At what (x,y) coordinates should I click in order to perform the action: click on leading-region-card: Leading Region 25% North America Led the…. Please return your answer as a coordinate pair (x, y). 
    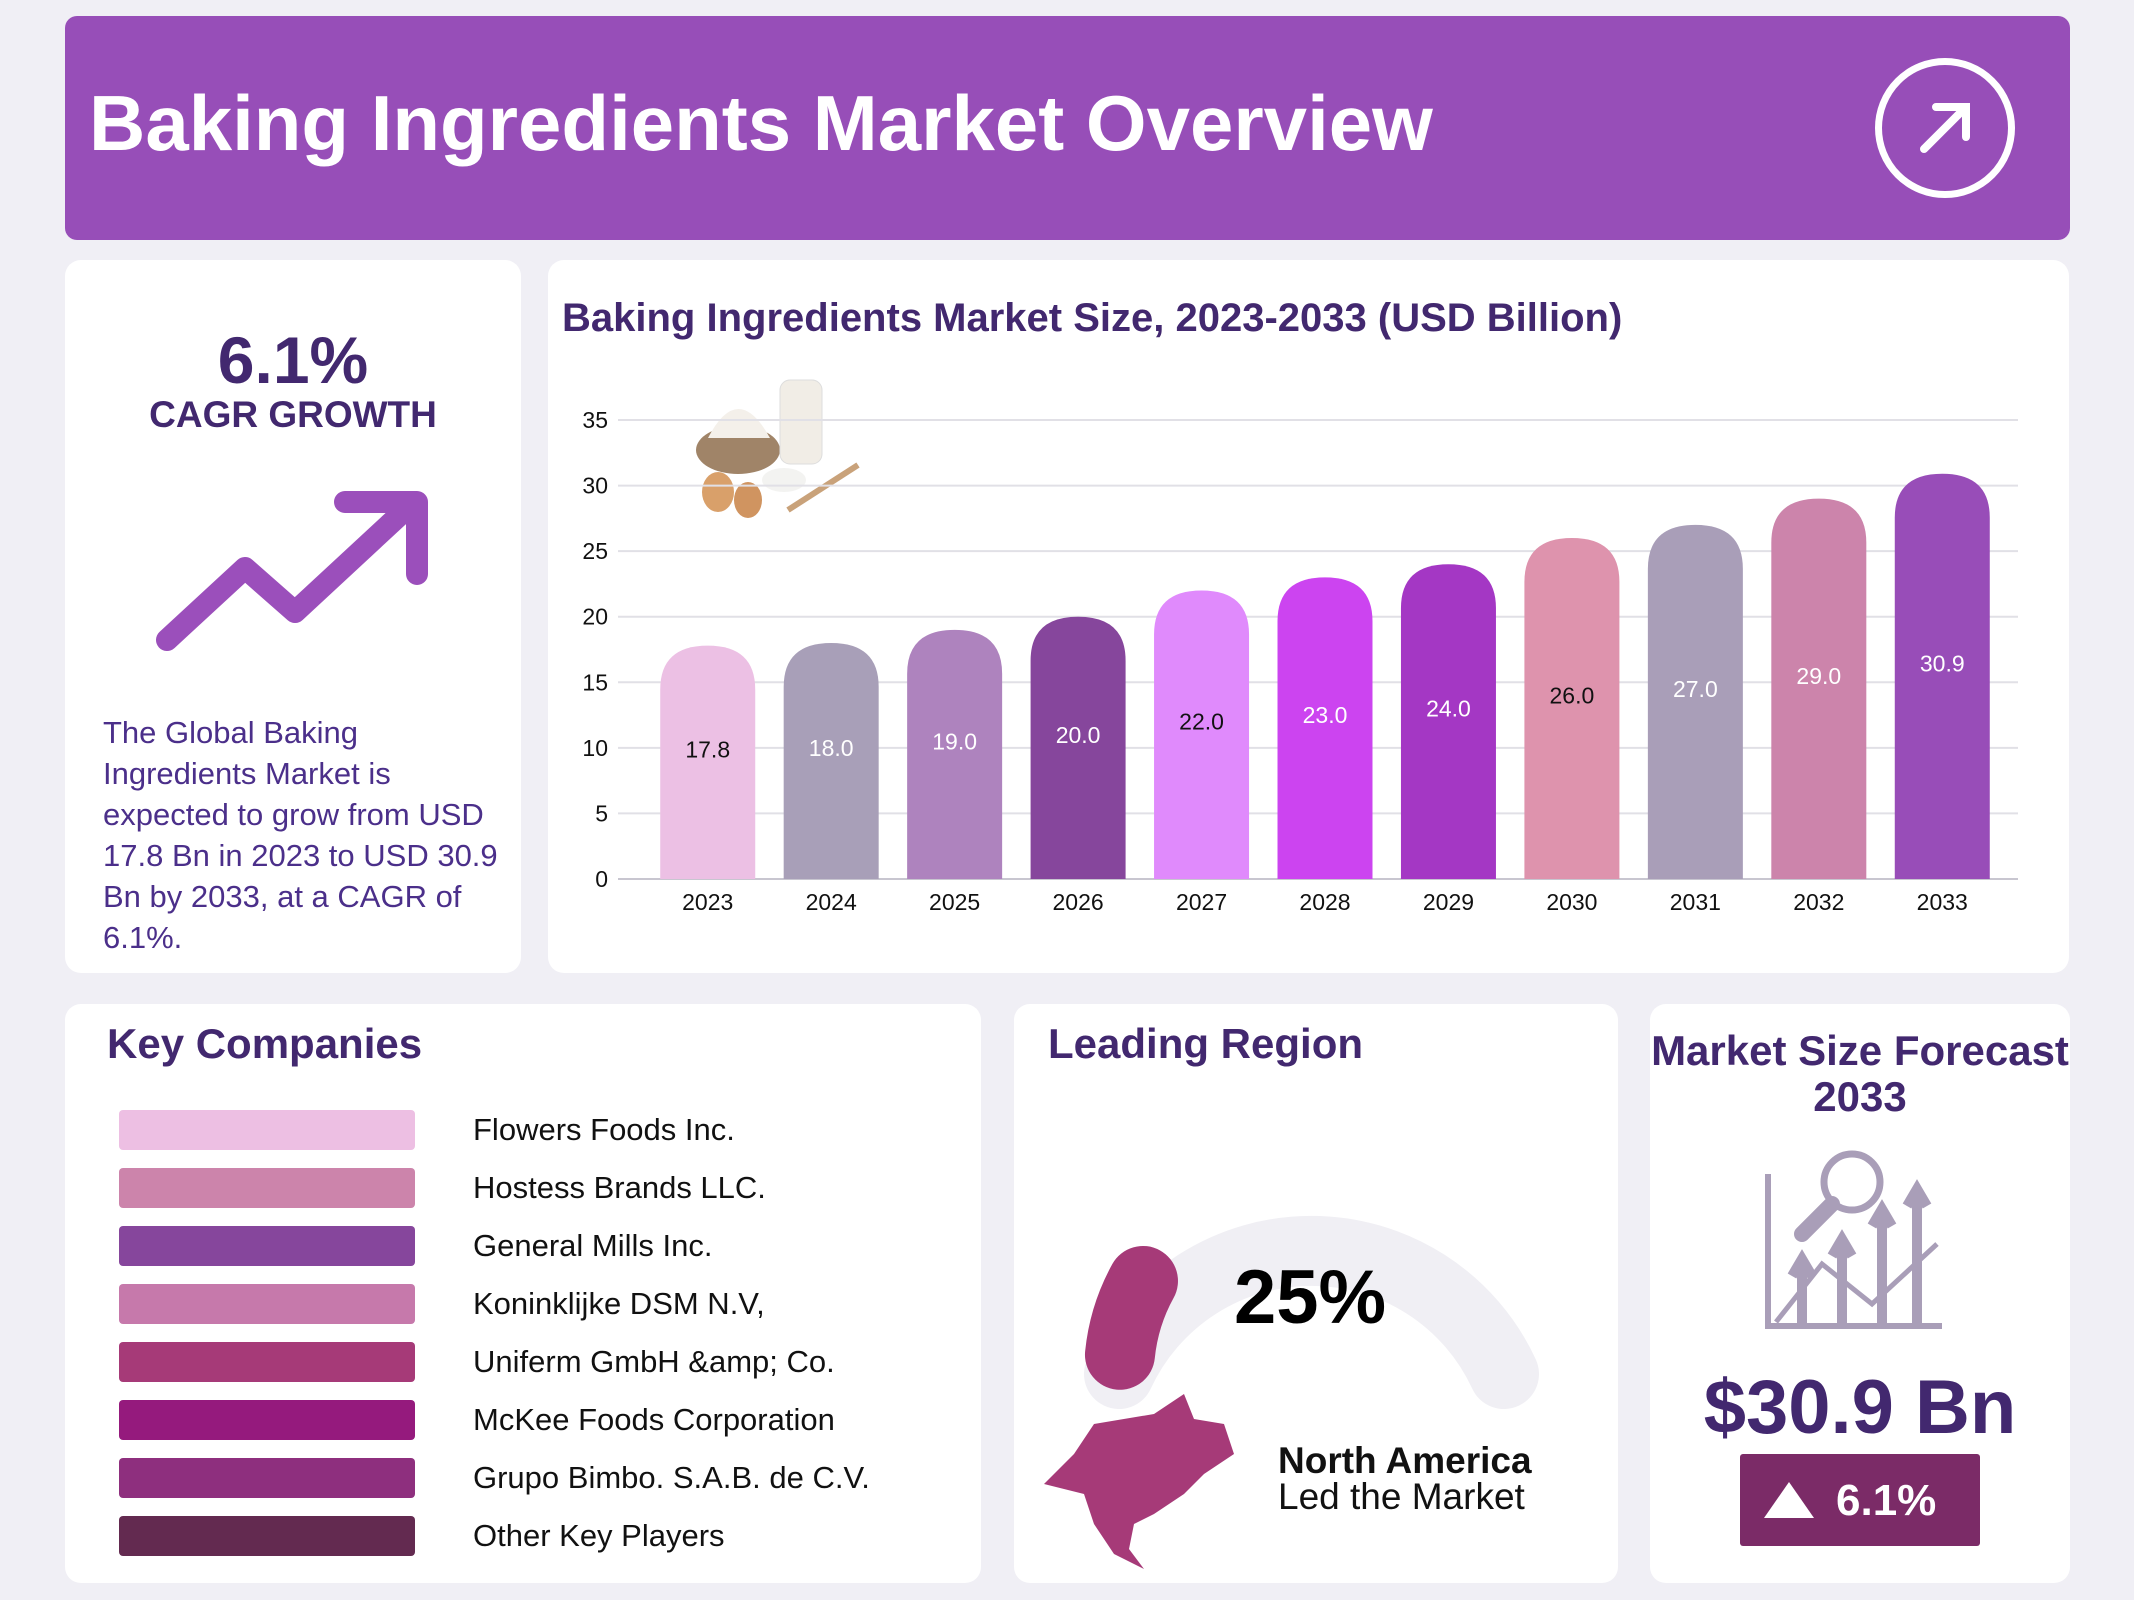
    Looking at the image, I should click on (1316, 1293).